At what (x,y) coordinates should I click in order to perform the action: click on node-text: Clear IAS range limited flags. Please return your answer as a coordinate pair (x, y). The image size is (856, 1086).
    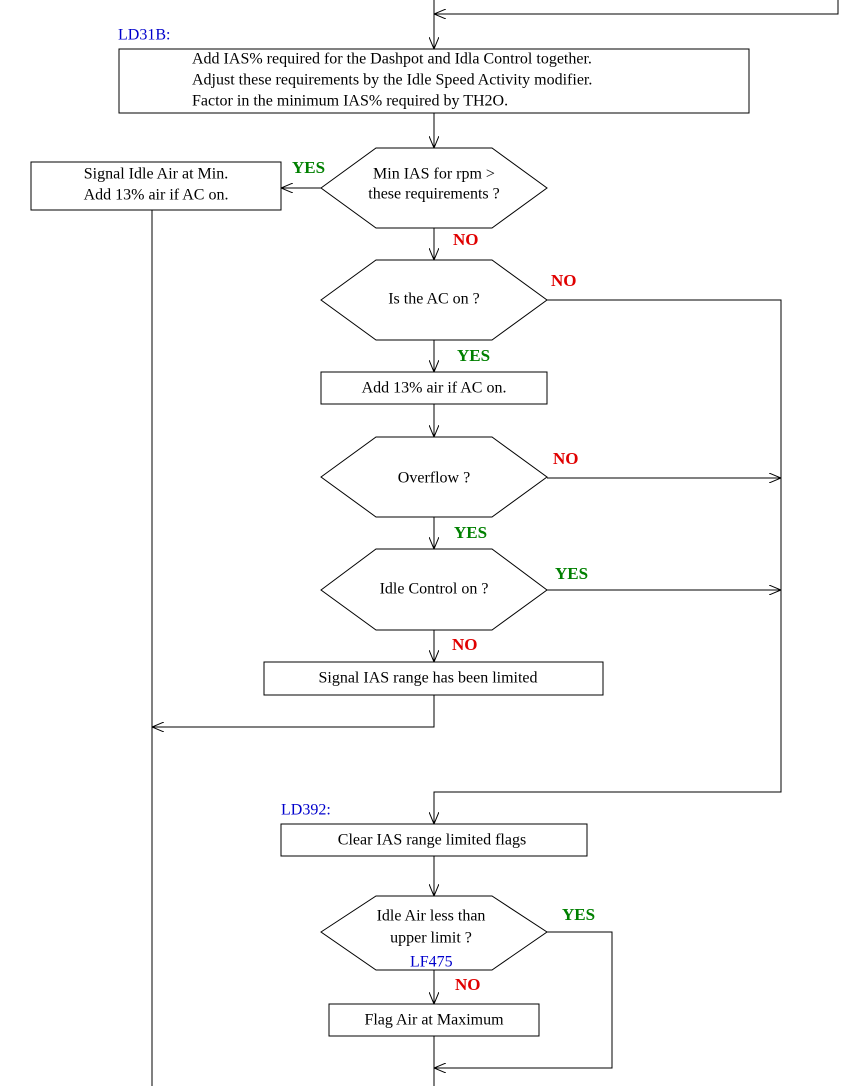
    Looking at the image, I should click on (432, 840).